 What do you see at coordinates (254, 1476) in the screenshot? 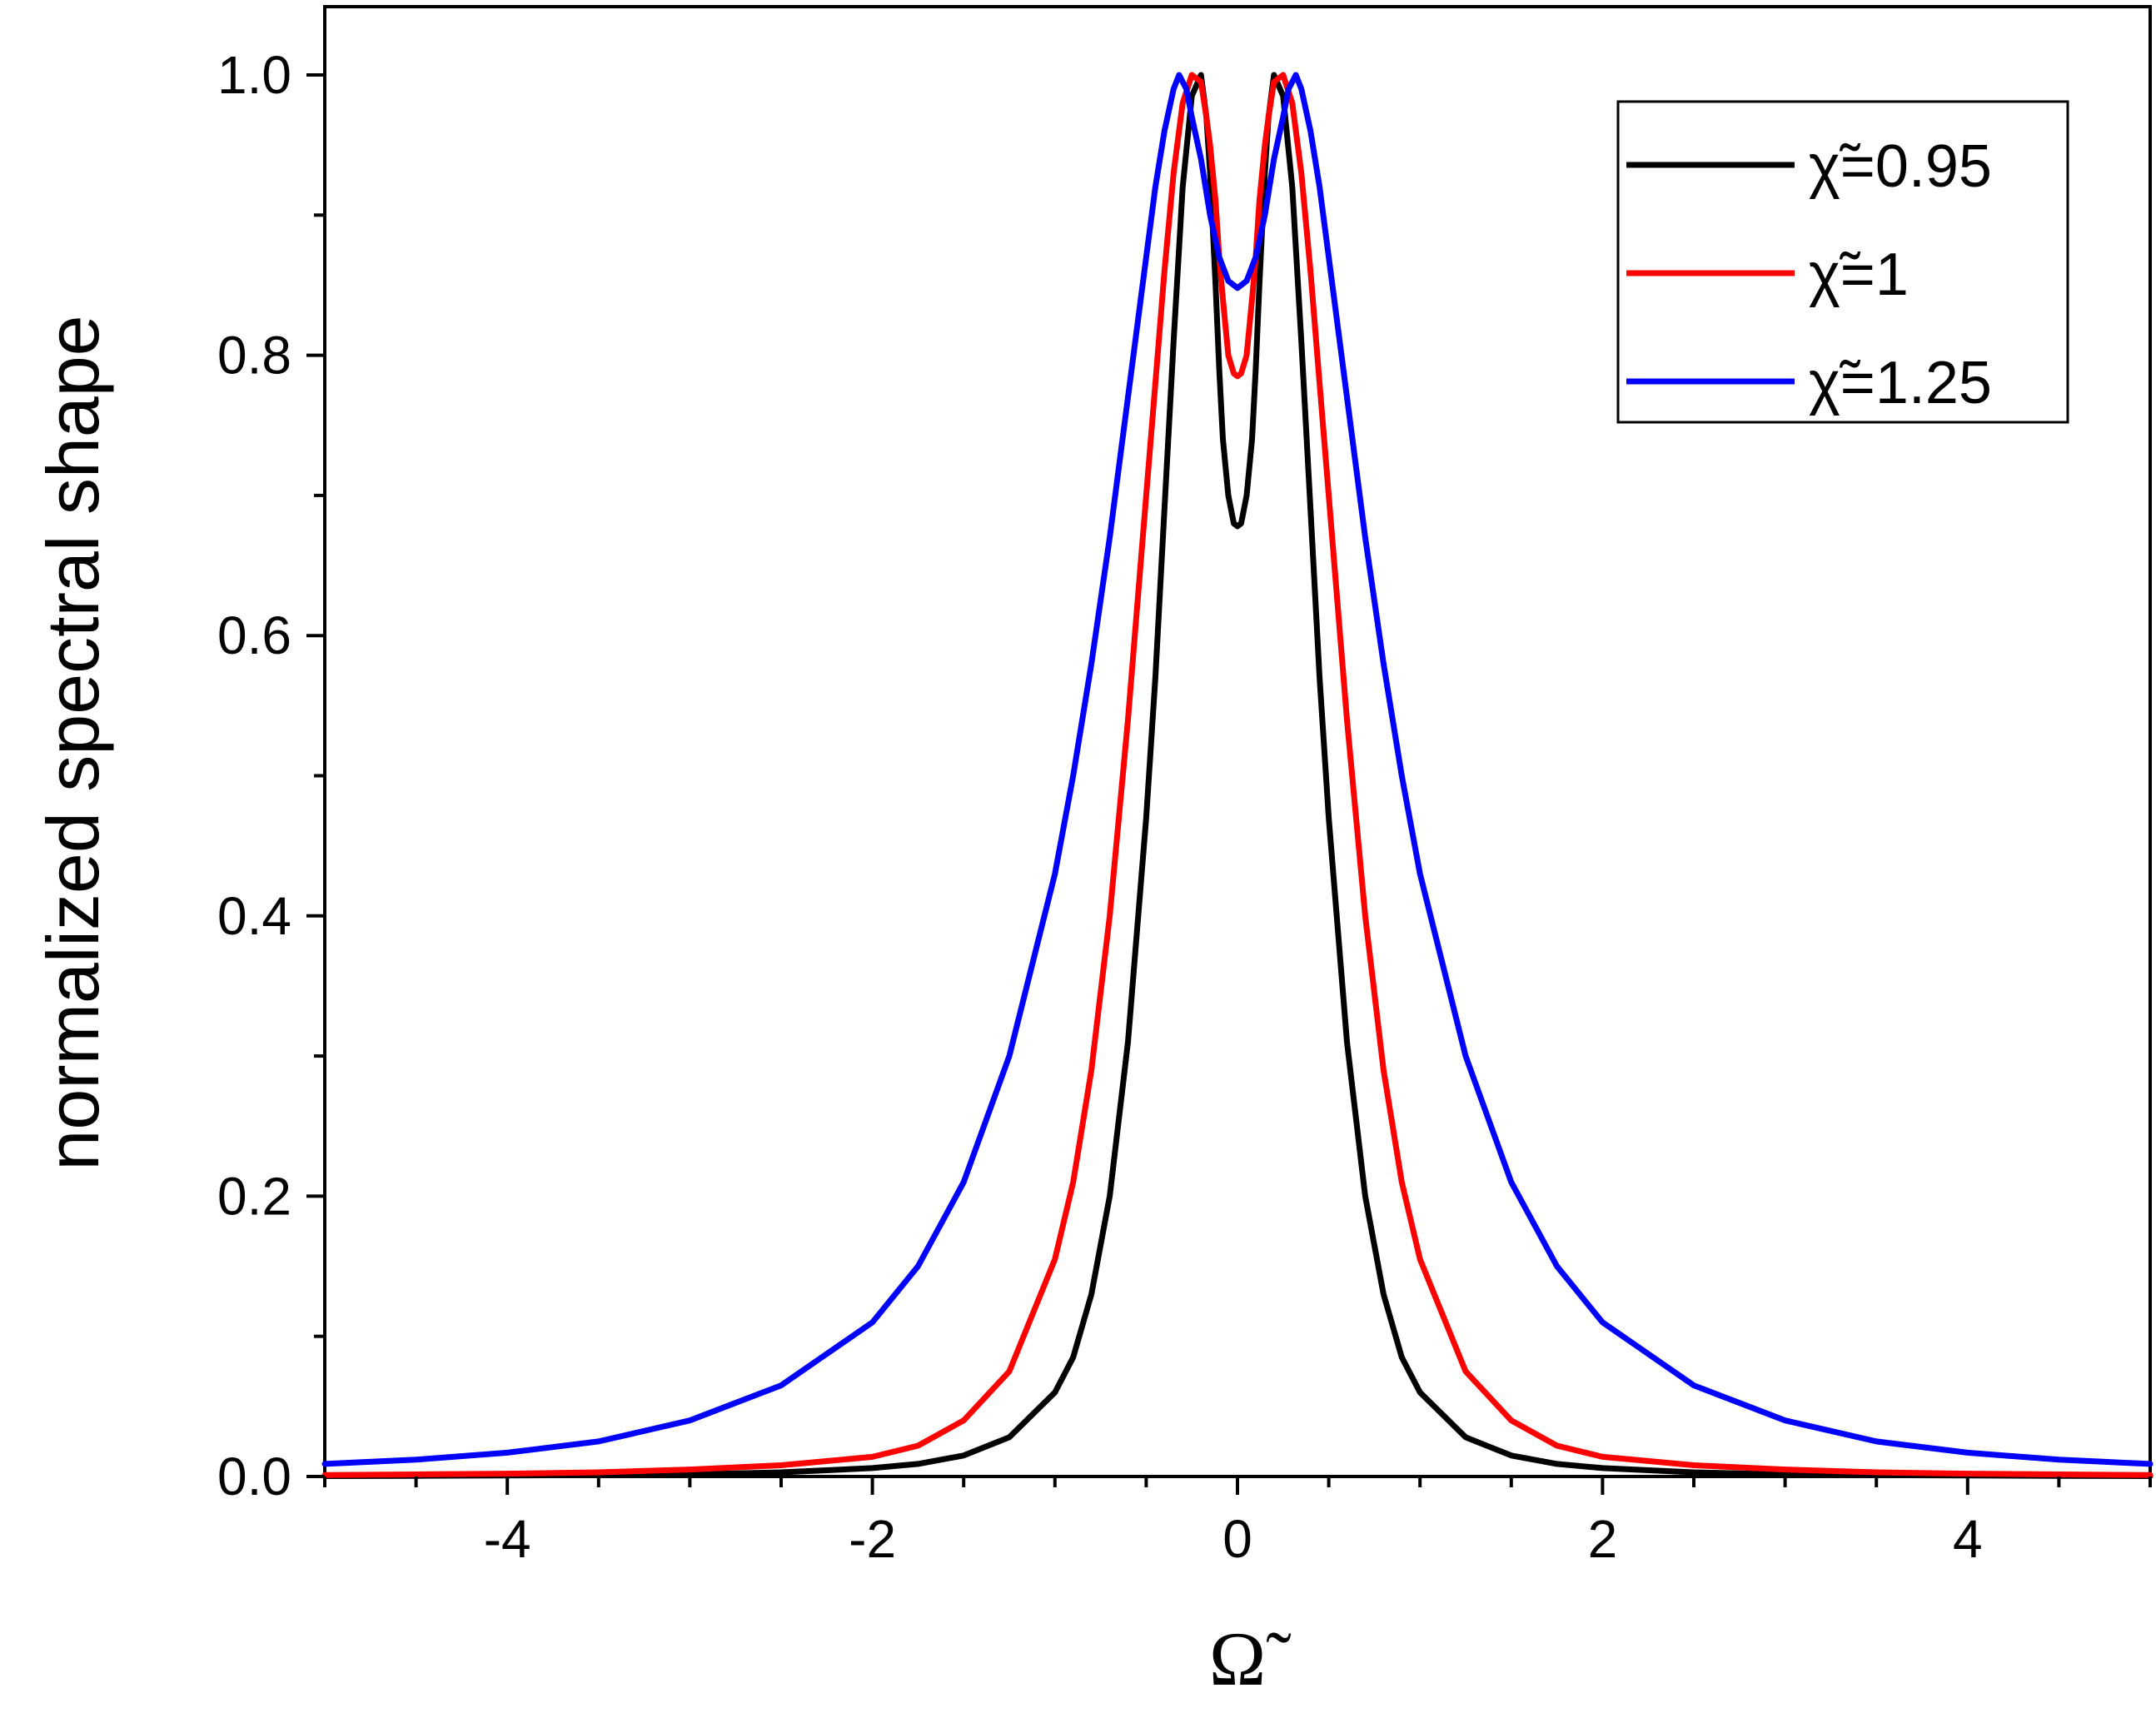
I see `y-tick-label: 0.0` at bounding box center [254, 1476].